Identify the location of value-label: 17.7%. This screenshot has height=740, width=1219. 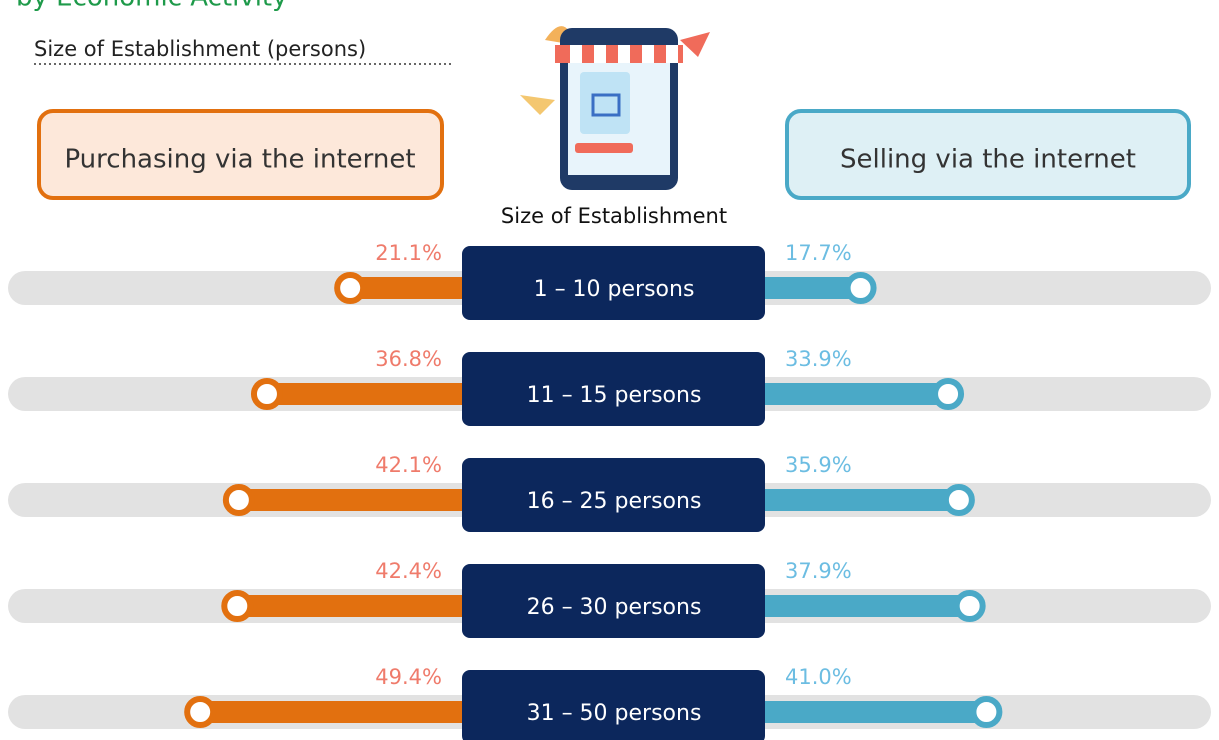
(818, 253).